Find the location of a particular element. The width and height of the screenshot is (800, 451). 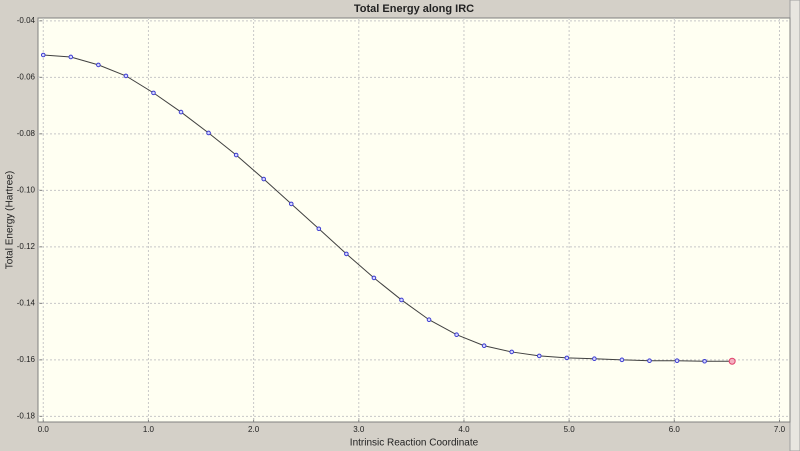

x-tick-label: 6.0 is located at coordinates (675, 429).